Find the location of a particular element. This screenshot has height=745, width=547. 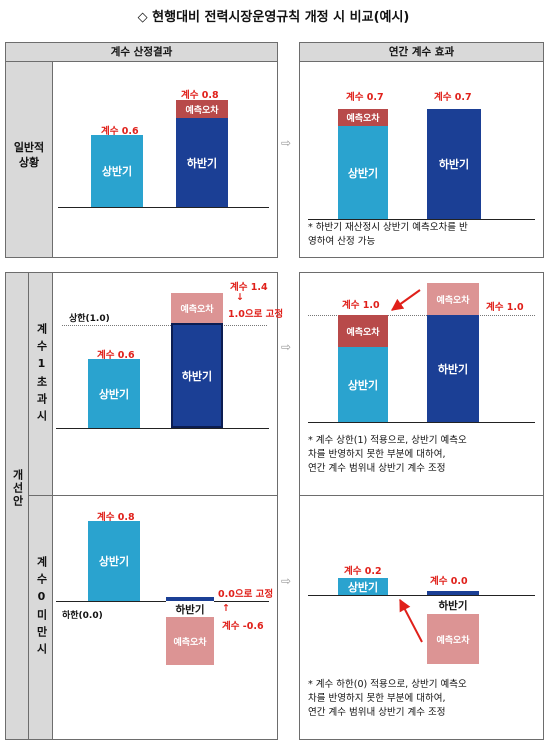

r2-left-error-text: 예측오차 is located at coordinates (197, 309).